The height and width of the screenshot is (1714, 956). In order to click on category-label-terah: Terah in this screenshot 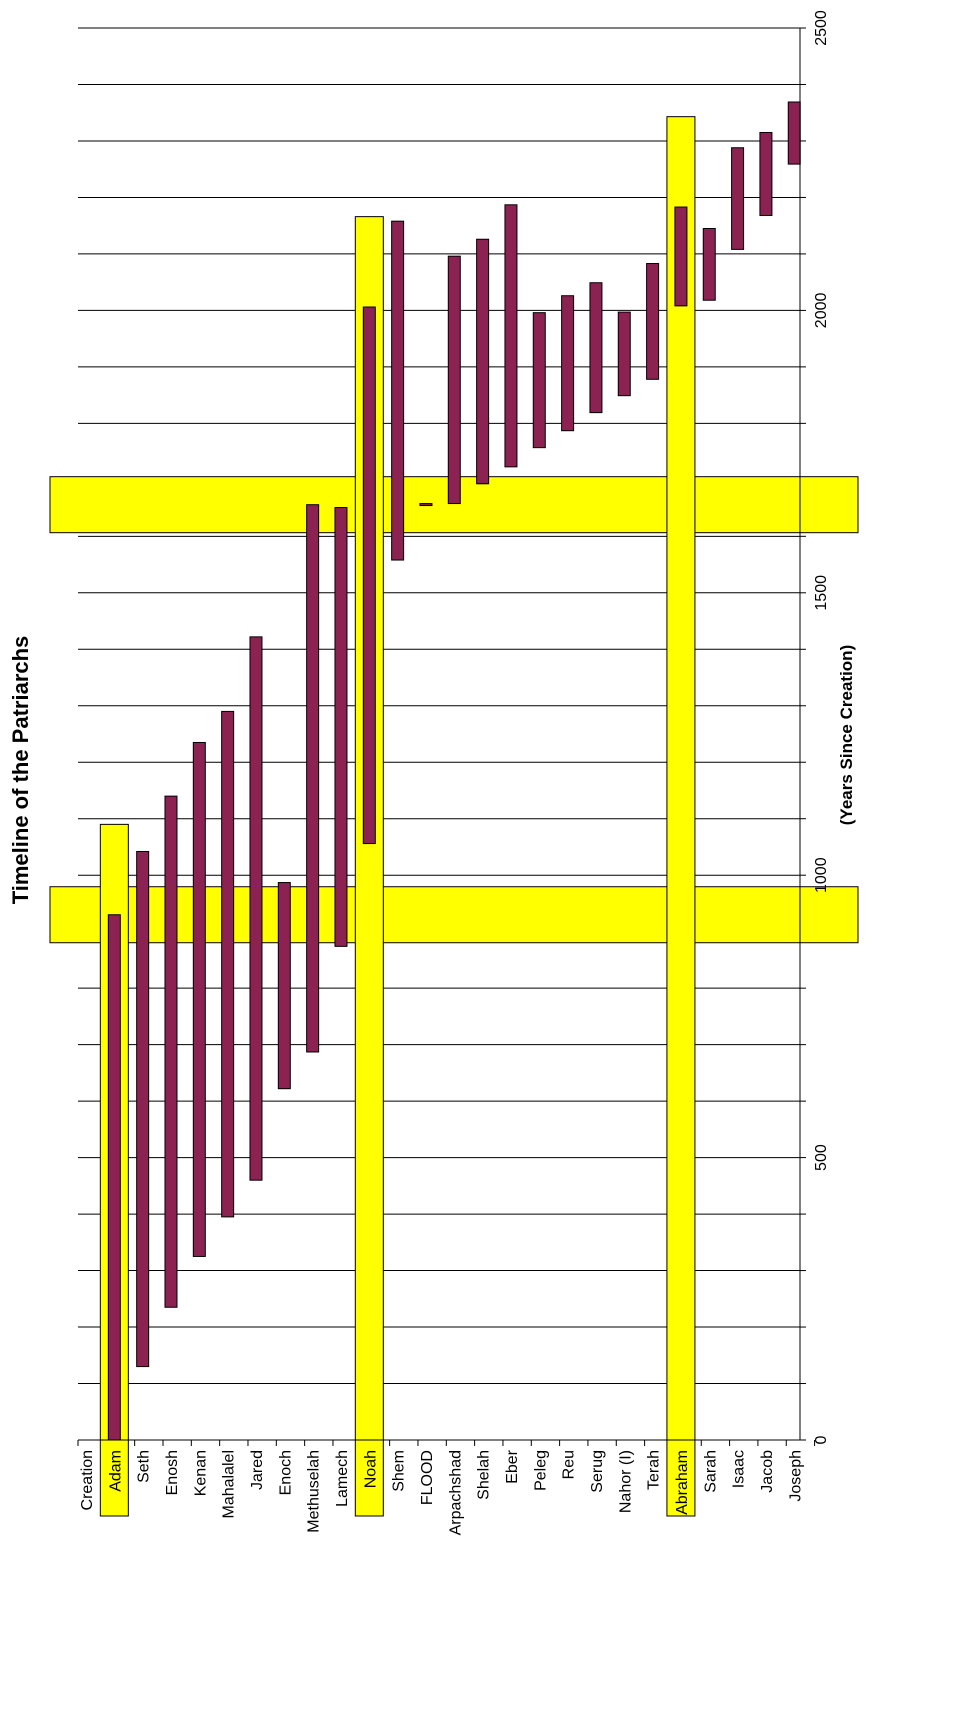, I will do `click(654, 1470)`.